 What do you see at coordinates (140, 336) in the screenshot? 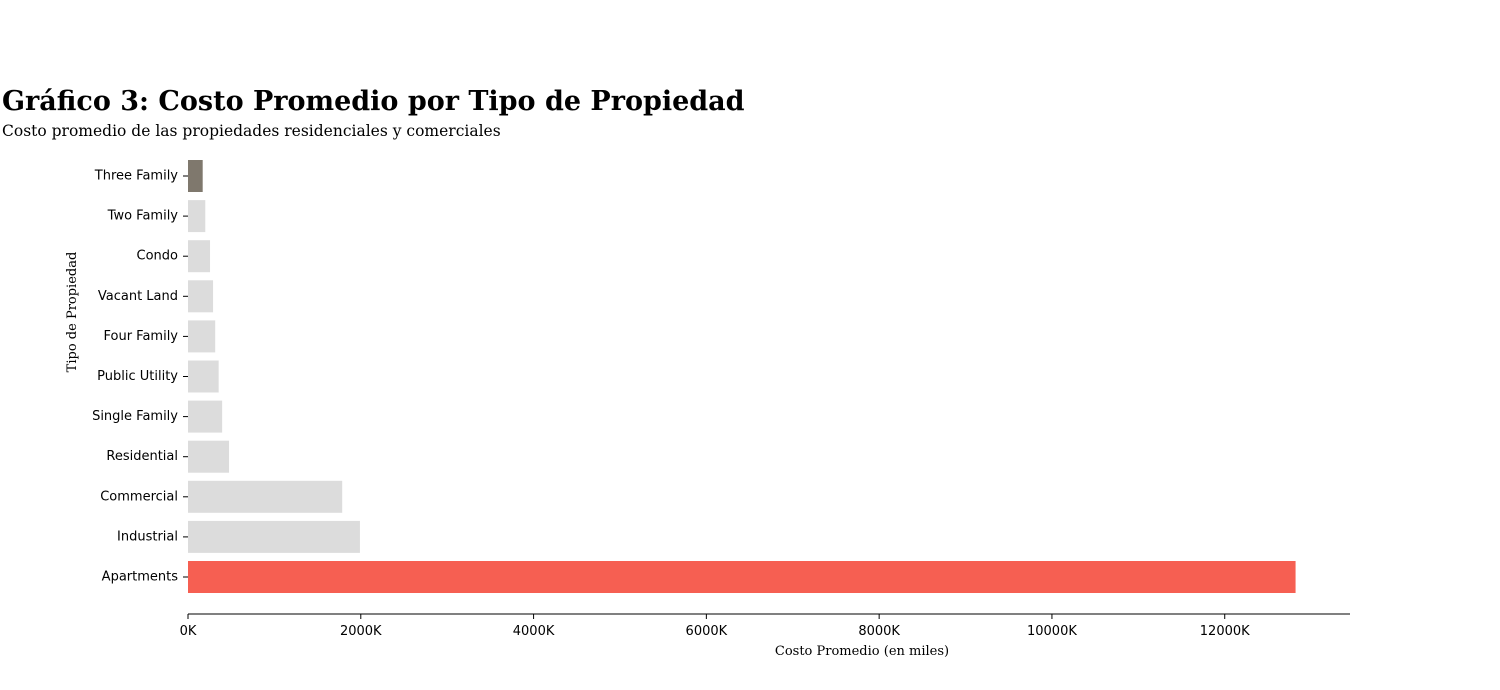
I see `y-tick-label: Four Family` at bounding box center [140, 336].